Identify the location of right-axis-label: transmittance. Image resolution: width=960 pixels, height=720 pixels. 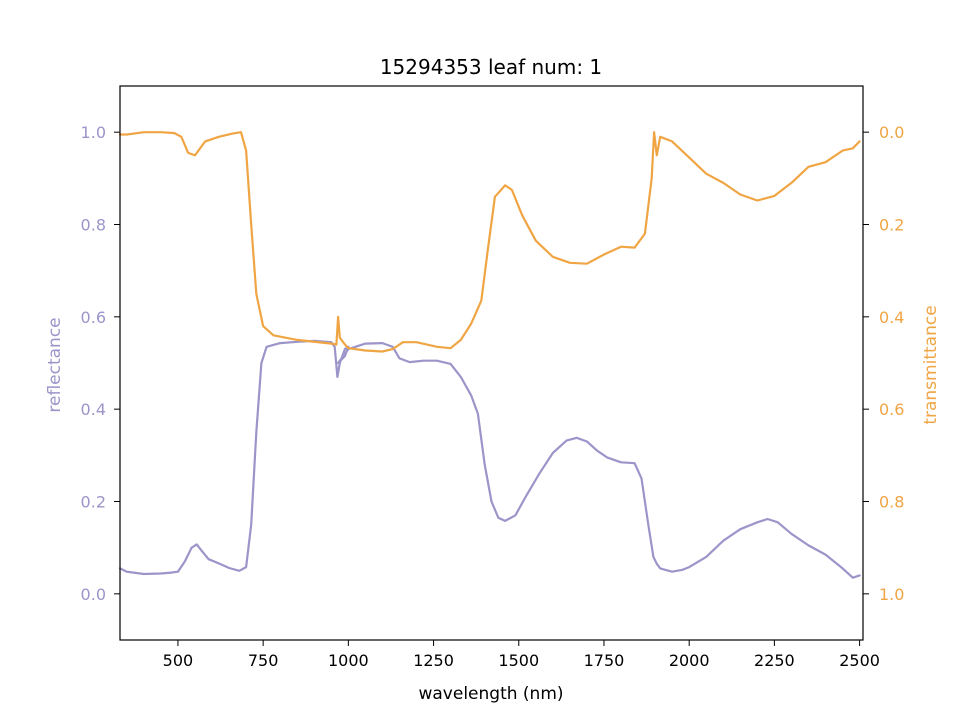
(931, 364).